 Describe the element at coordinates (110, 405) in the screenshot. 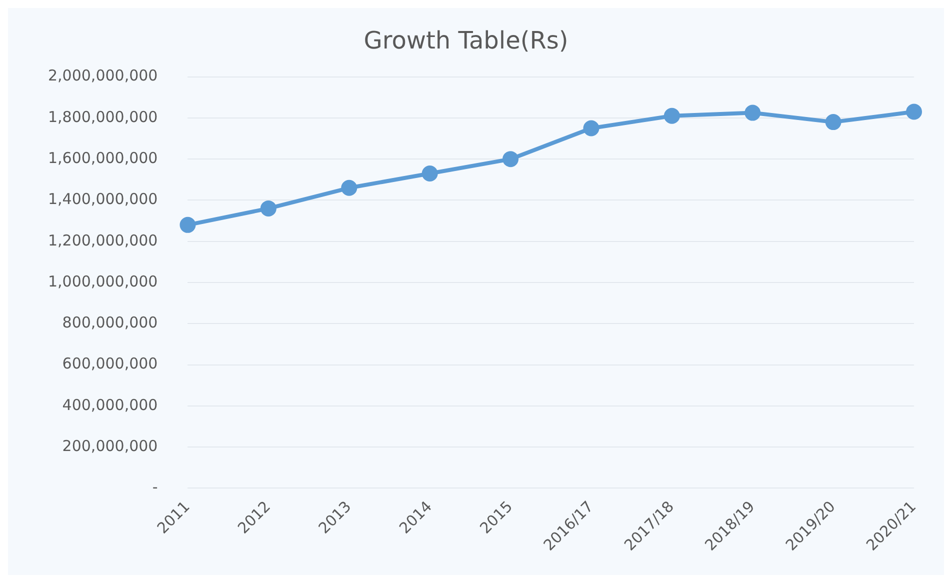

I see `y-tick-label: 400,000,000` at that location.